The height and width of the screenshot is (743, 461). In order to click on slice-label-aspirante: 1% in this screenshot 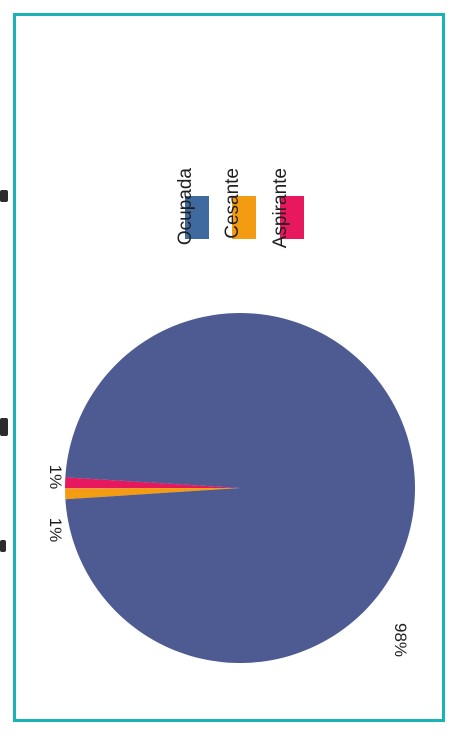, I will do `click(55, 477)`.